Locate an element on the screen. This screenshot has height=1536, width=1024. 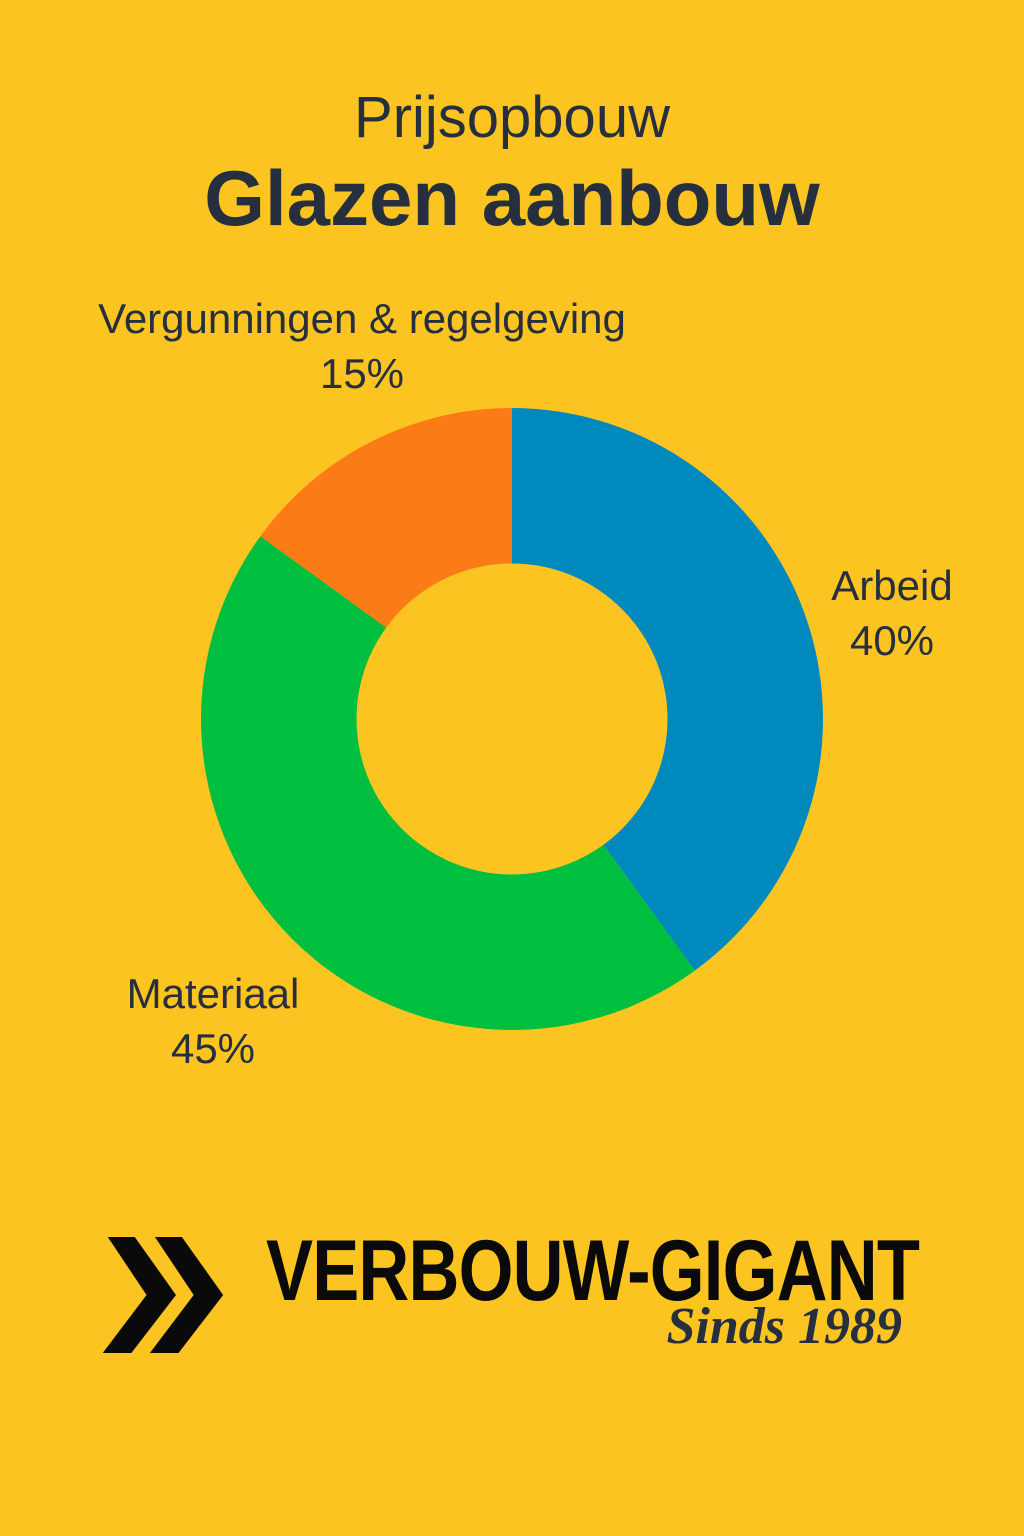
page-subtitle: Prijsopbouw is located at coordinates (512, 117).